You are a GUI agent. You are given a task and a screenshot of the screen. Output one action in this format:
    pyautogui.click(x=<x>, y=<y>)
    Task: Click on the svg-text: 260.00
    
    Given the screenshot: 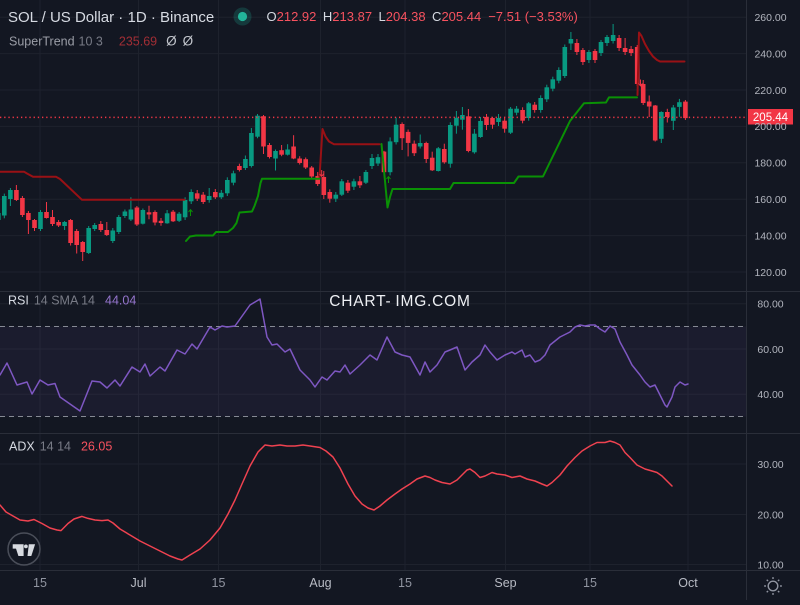 What is the action you would take?
    pyautogui.click(x=770, y=18)
    